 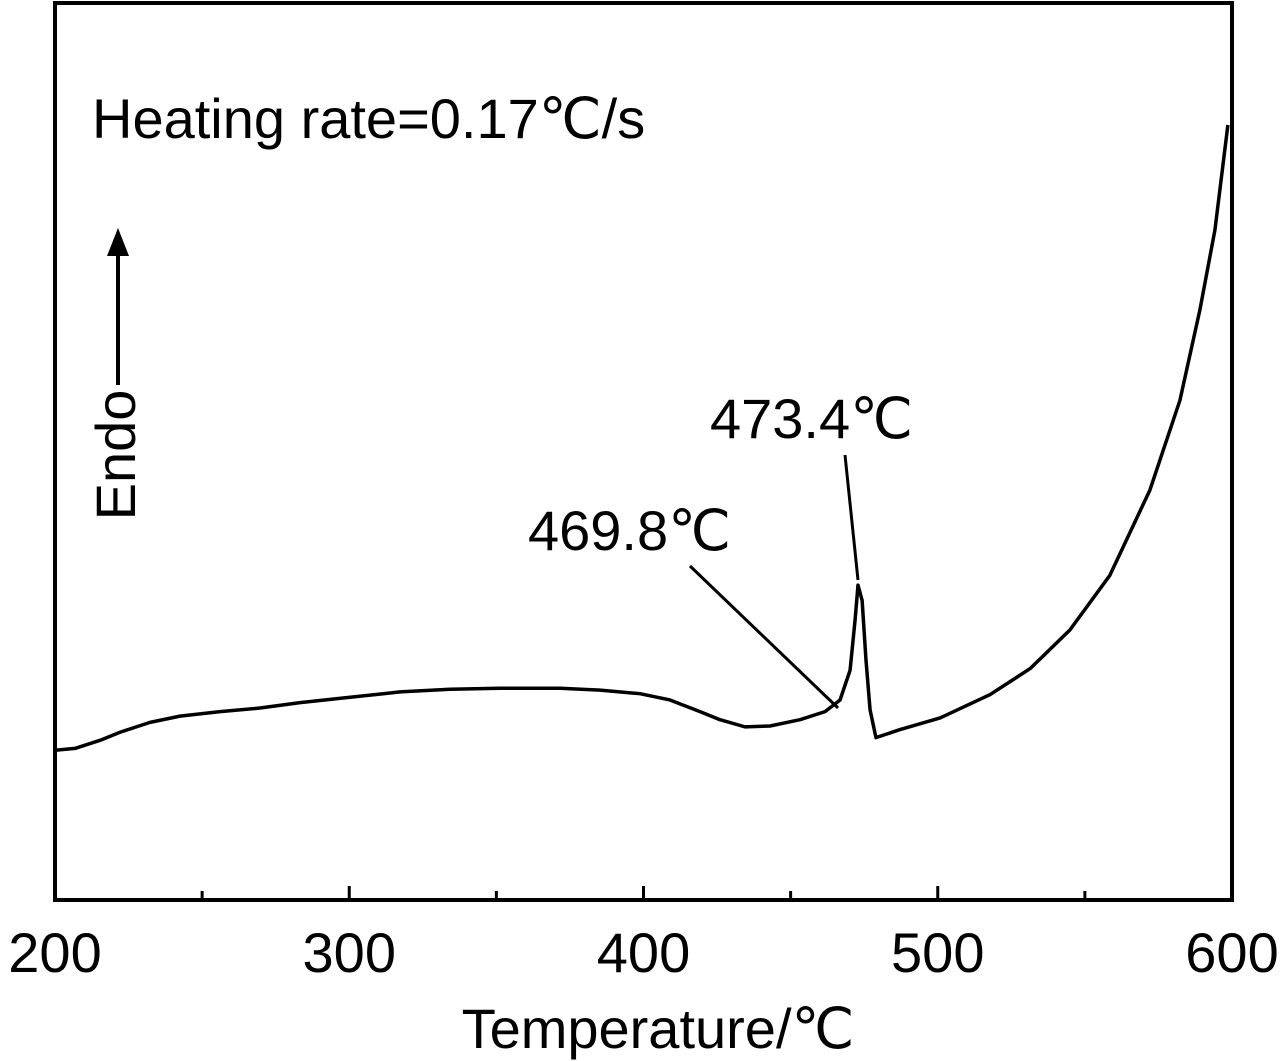 I want to click on y-axis-label: Endo, so click(x=115, y=455).